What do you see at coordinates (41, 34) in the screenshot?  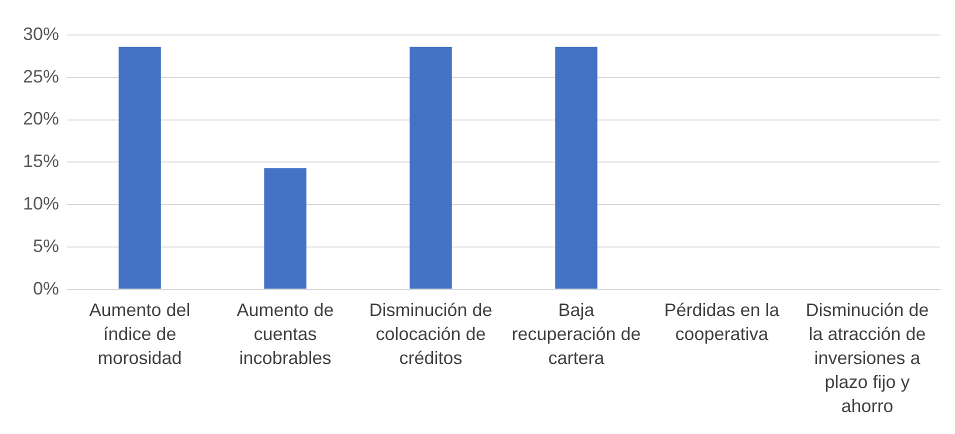 I see `y-tick-label: 30%` at bounding box center [41, 34].